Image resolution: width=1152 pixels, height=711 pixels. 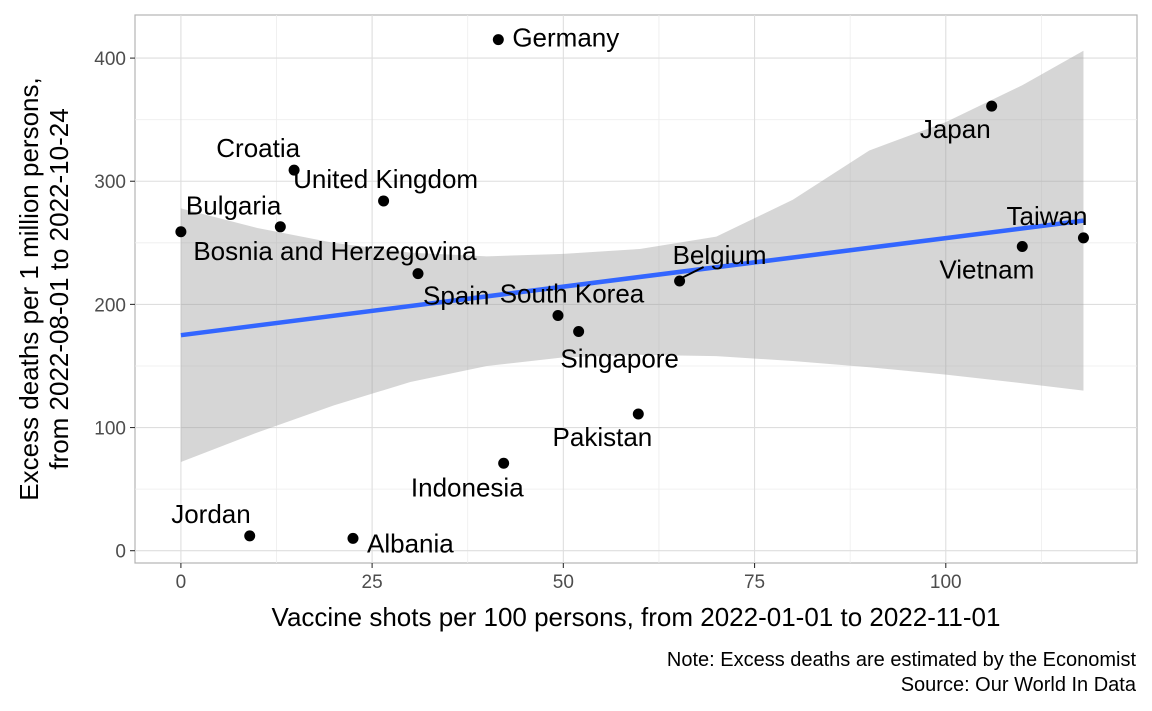 I want to click on y-tick-label: 400, so click(x=110, y=59).